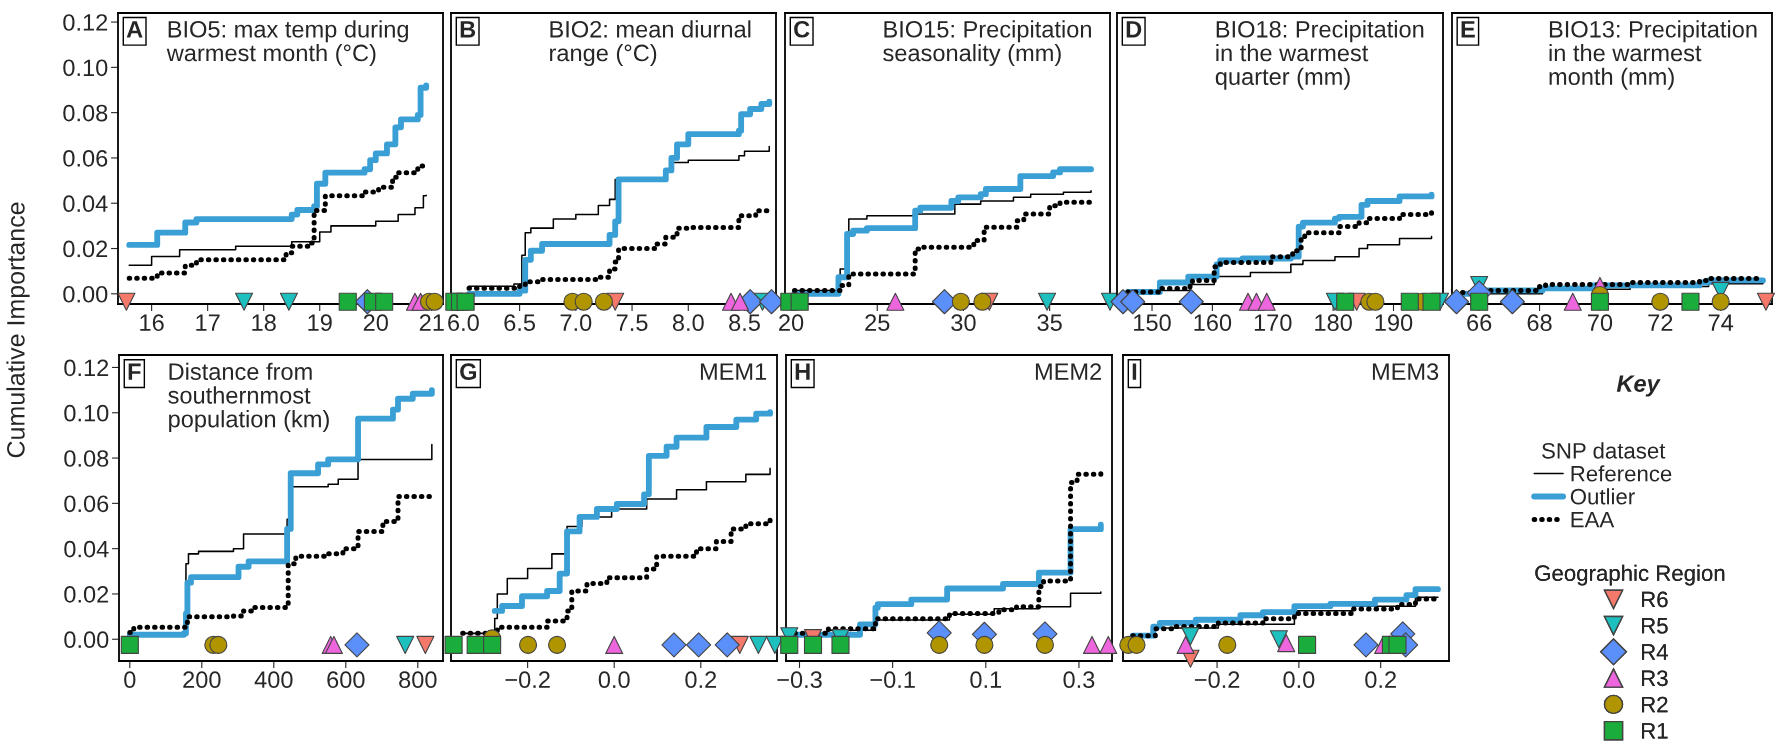 Image resolution: width=1775 pixels, height=747 pixels. I want to click on x-tick-label: 35, so click(1049, 323).